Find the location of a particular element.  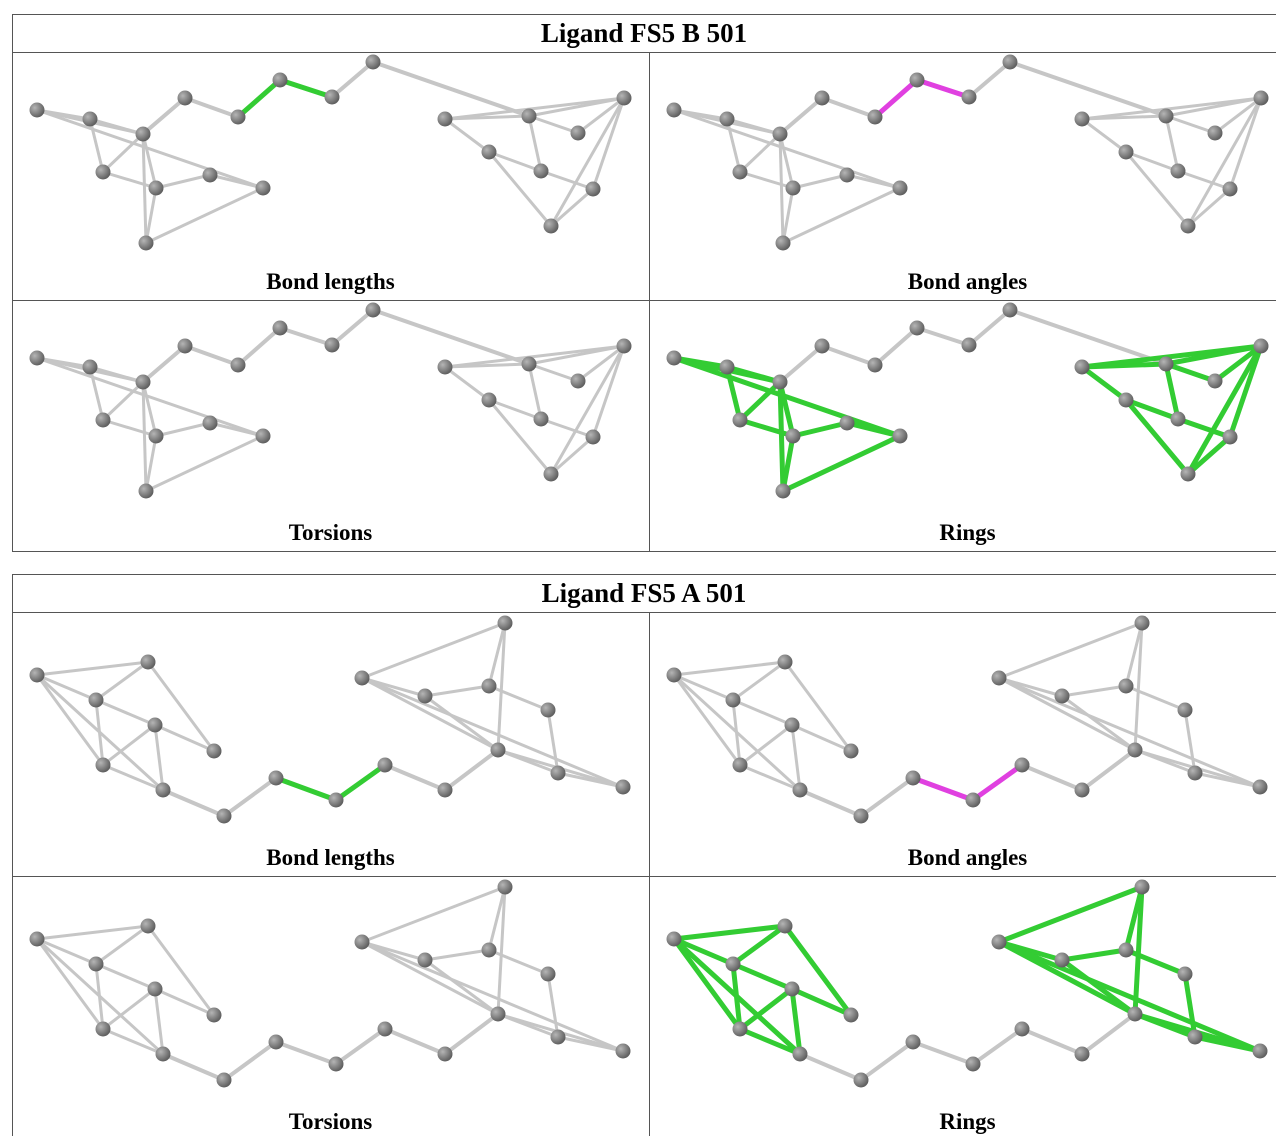

highlight-bond is located at coordinates (360, 782).